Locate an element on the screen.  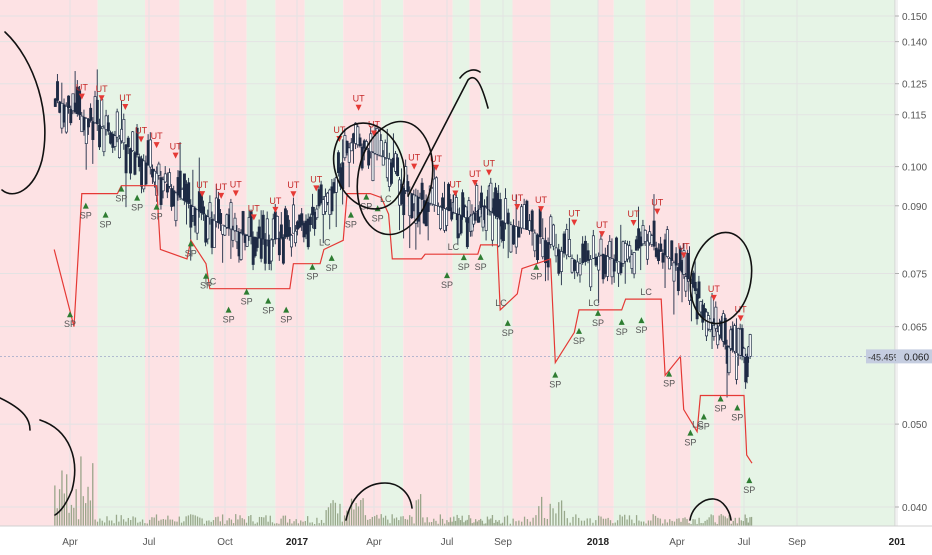
zone-down is located at coordinates (290, 263).